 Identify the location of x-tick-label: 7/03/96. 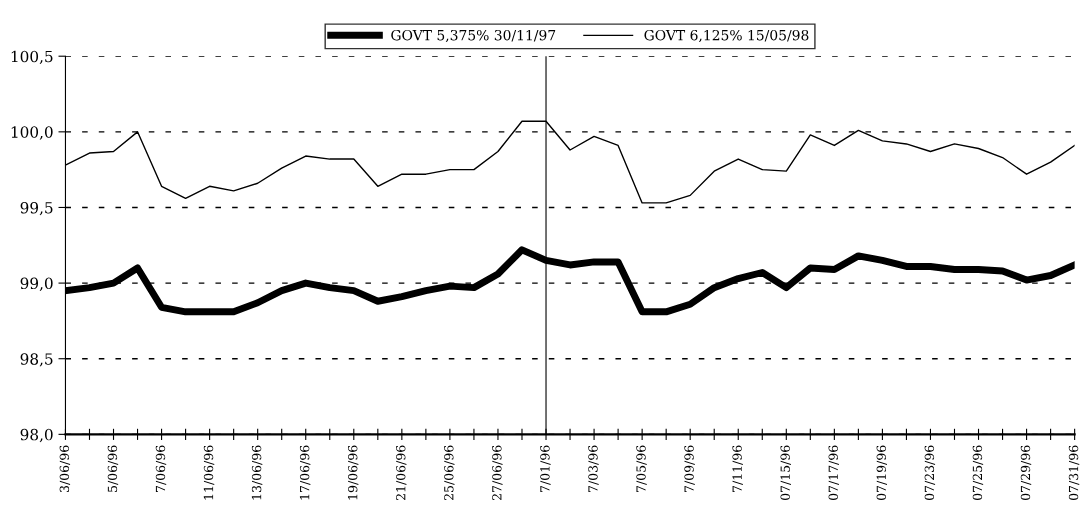
(593, 468).